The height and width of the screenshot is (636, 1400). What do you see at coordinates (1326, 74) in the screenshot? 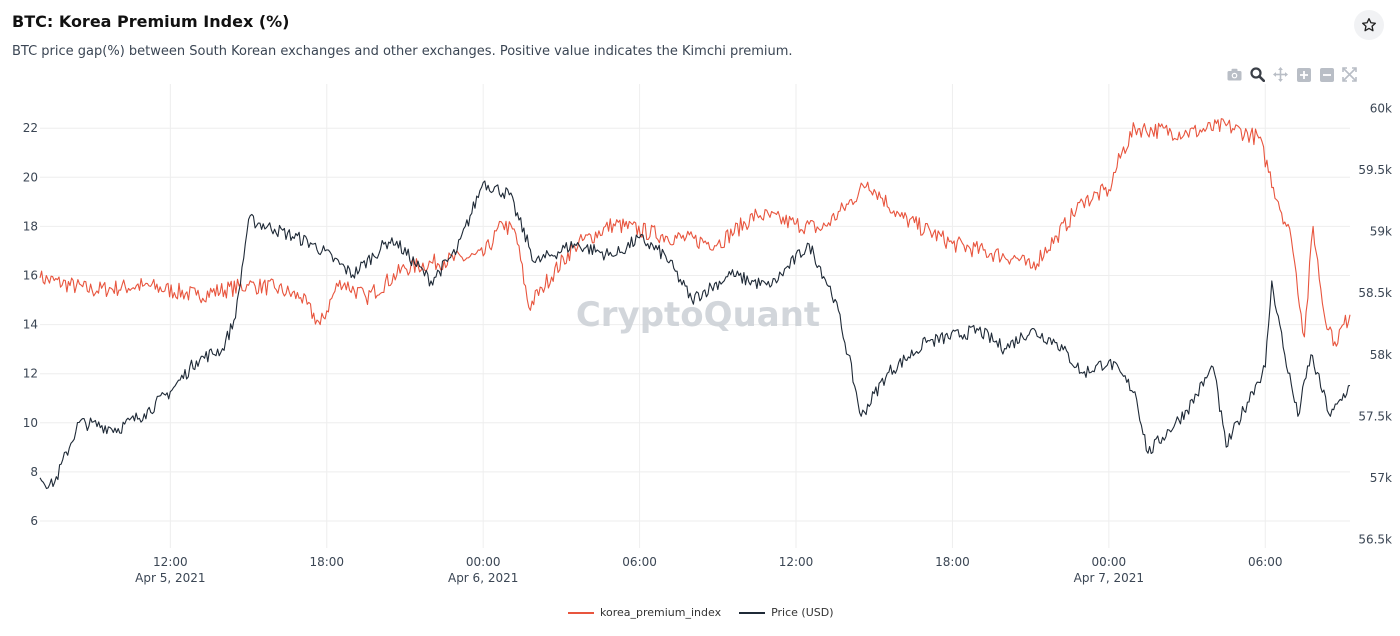
I see `zoom-out-icon` at bounding box center [1326, 74].